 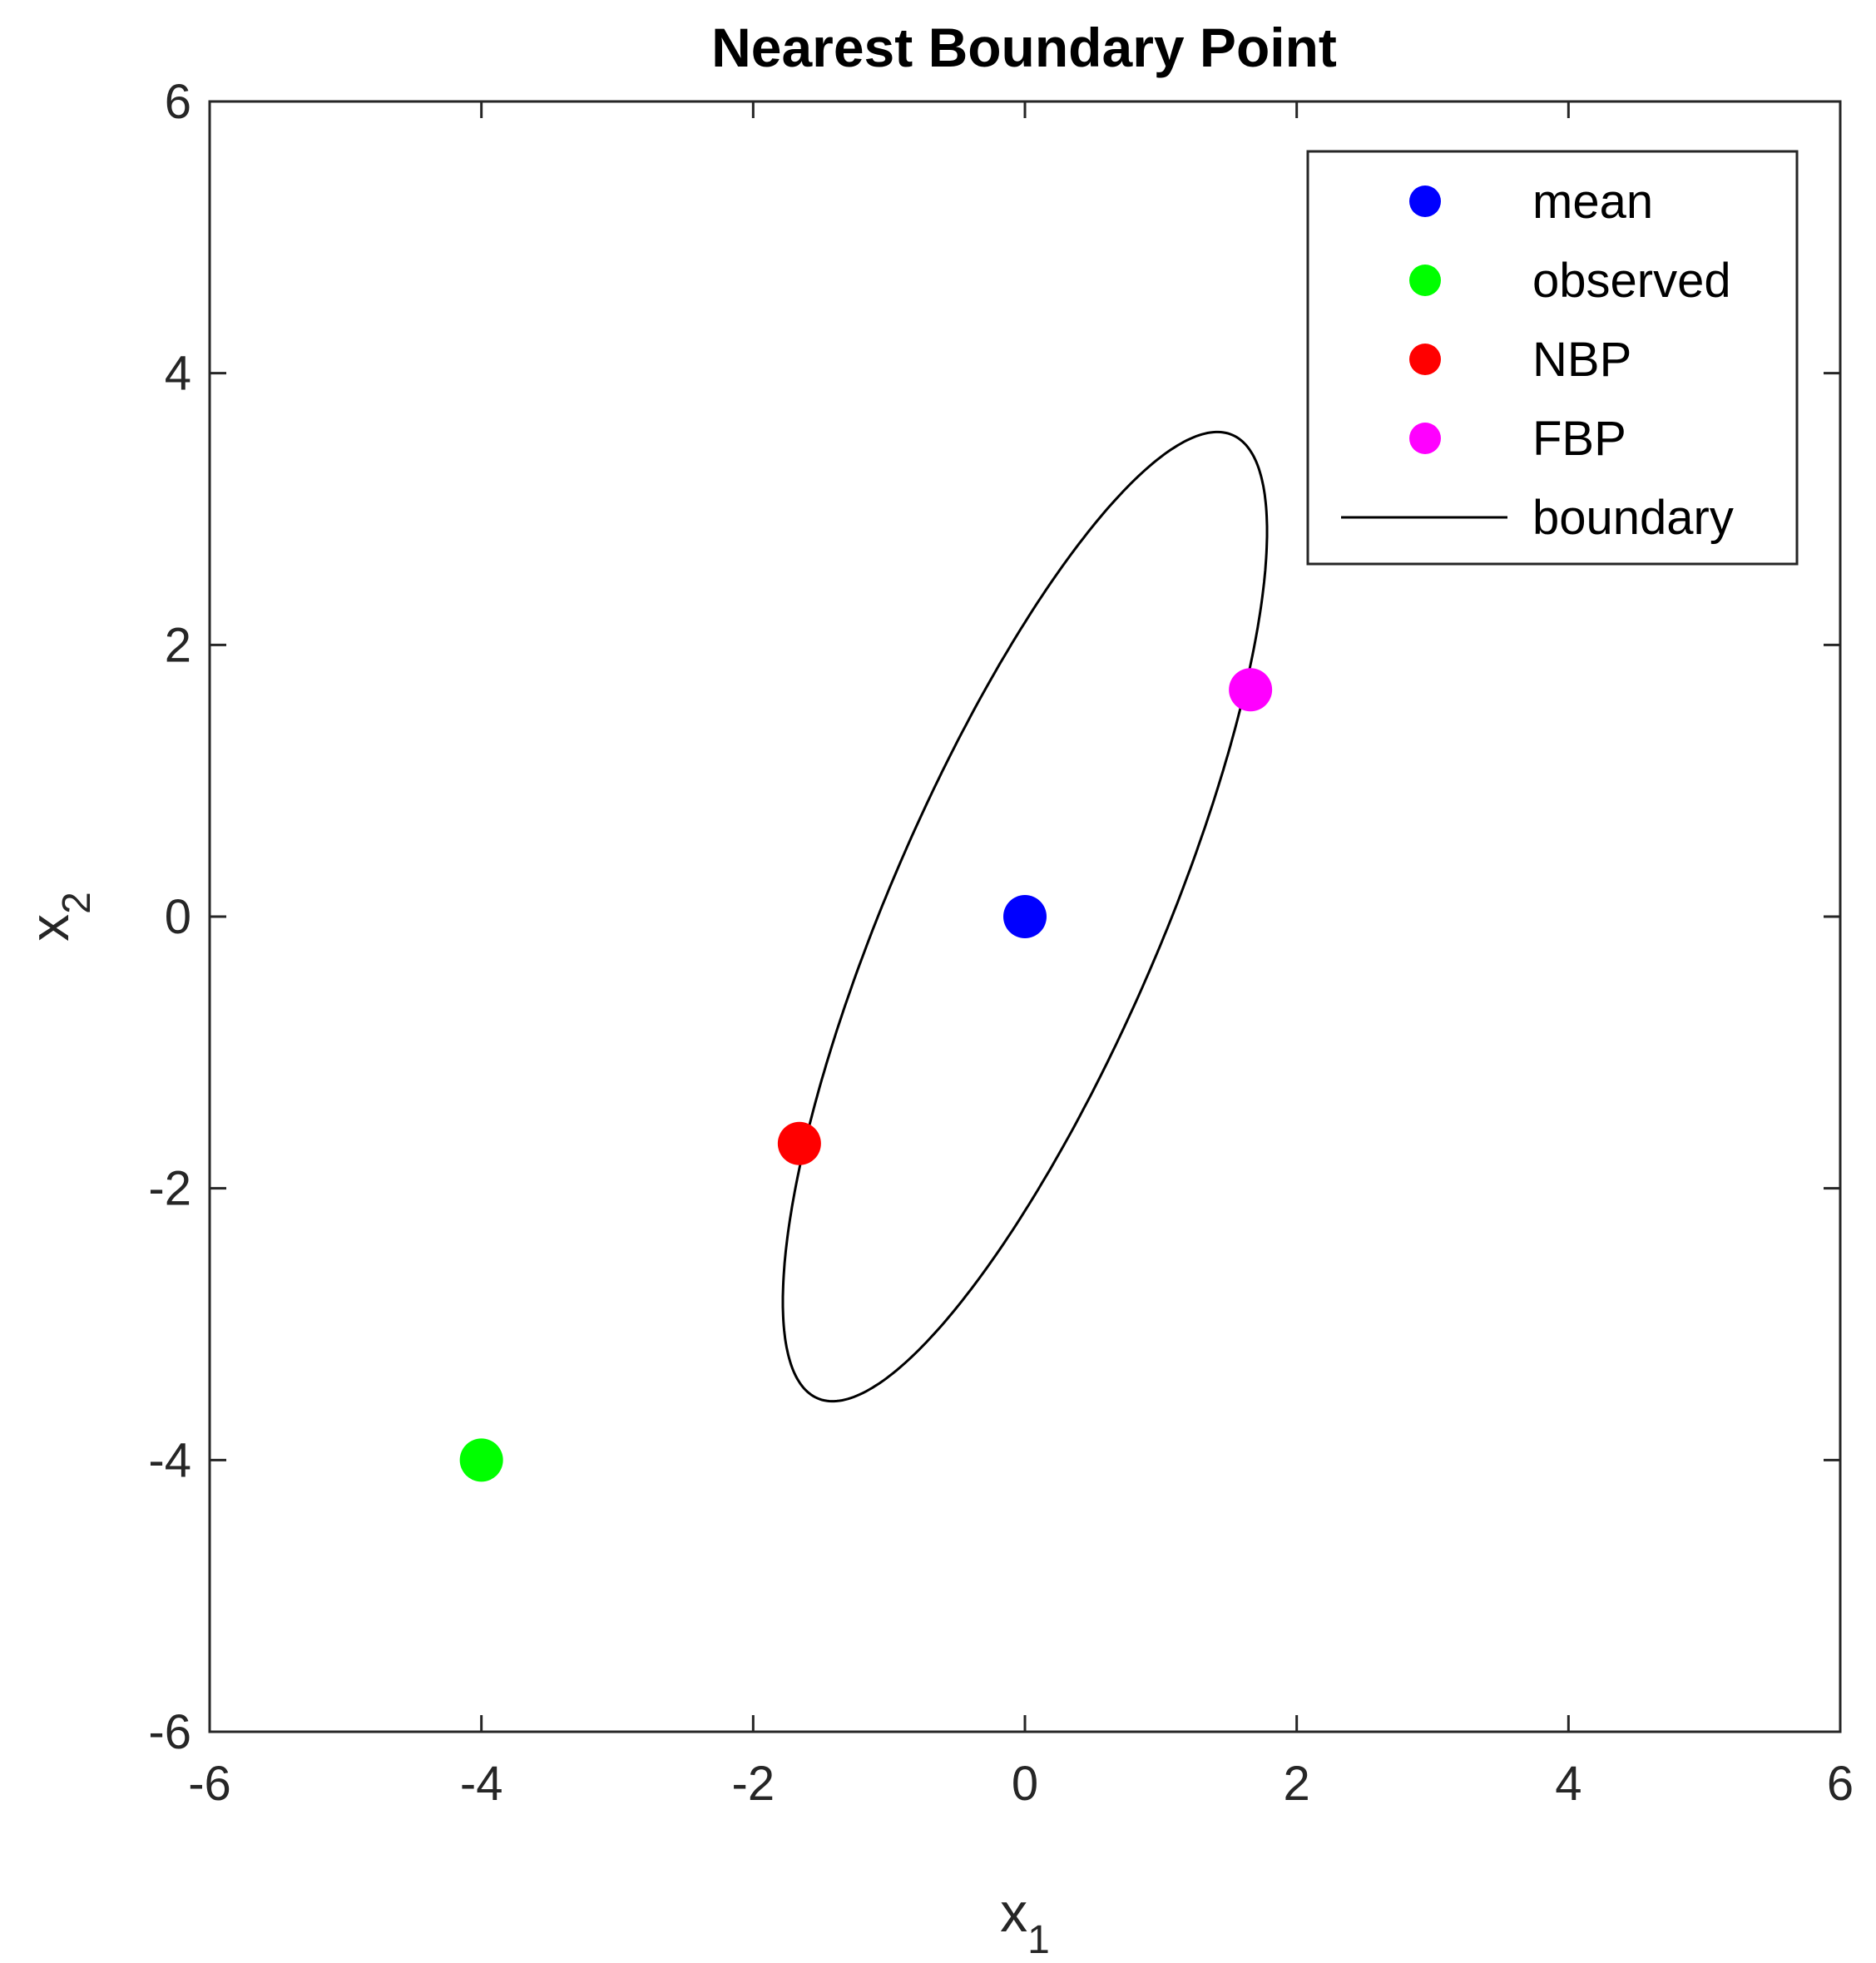 What do you see at coordinates (481, 1784) in the screenshot?
I see `x-tick-label: -4` at bounding box center [481, 1784].